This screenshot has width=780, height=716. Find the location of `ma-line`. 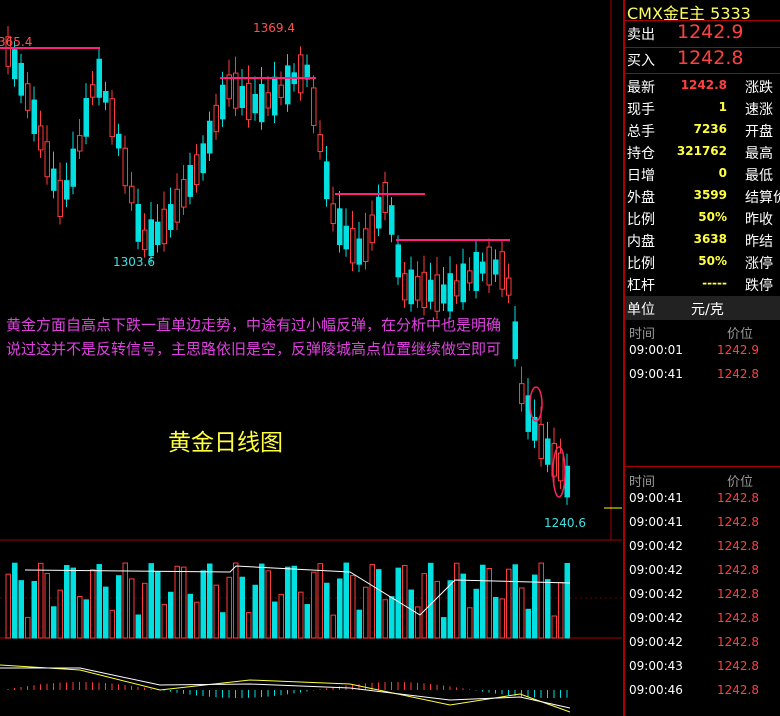

ma-line is located at coordinates (297, 590).